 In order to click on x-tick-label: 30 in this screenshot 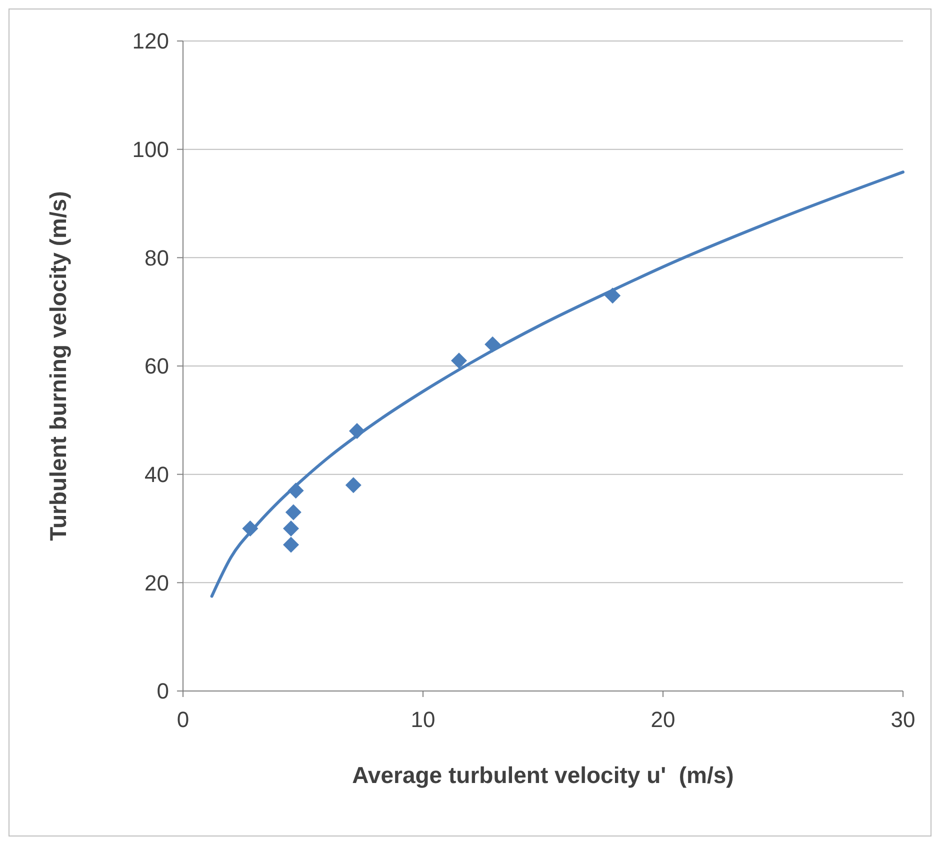, I will do `click(903, 719)`.